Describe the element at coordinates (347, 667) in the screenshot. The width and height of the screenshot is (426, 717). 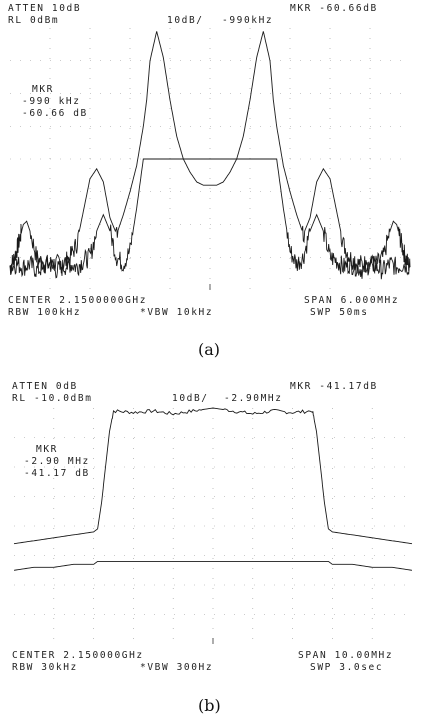
I see `sweep-label: SWP 3.0sec` at that location.